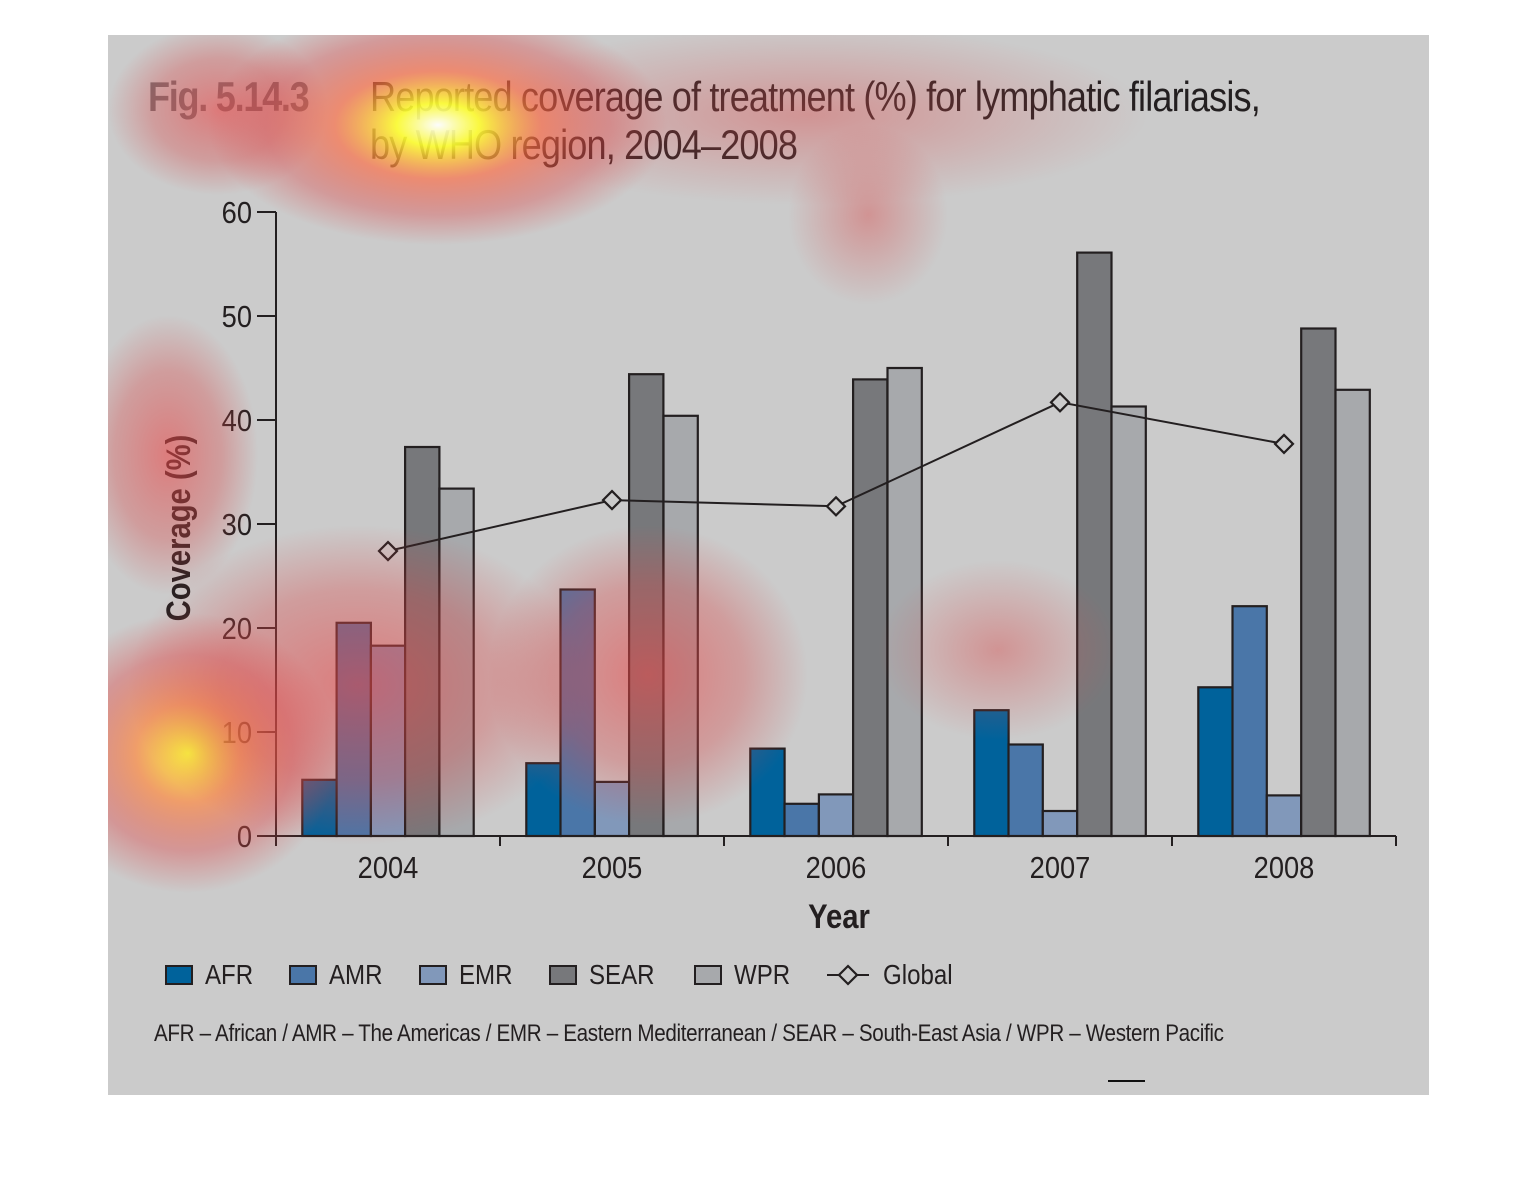 The width and height of the screenshot is (1538, 1190). What do you see at coordinates (319, 808) in the screenshot?
I see `bar-afr-2004` at bounding box center [319, 808].